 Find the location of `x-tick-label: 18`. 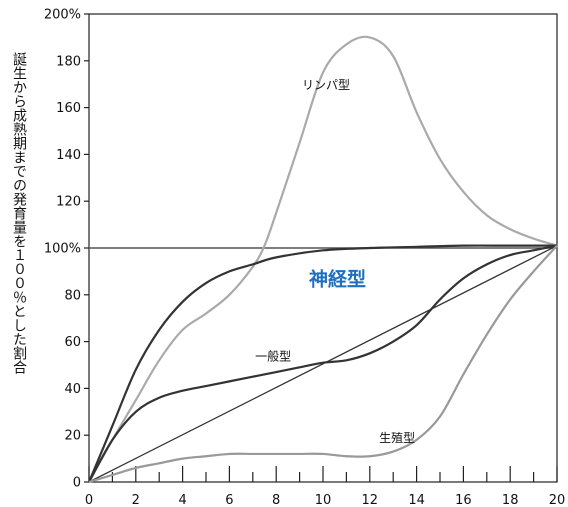

x-tick-label: 18 is located at coordinates (510, 500).